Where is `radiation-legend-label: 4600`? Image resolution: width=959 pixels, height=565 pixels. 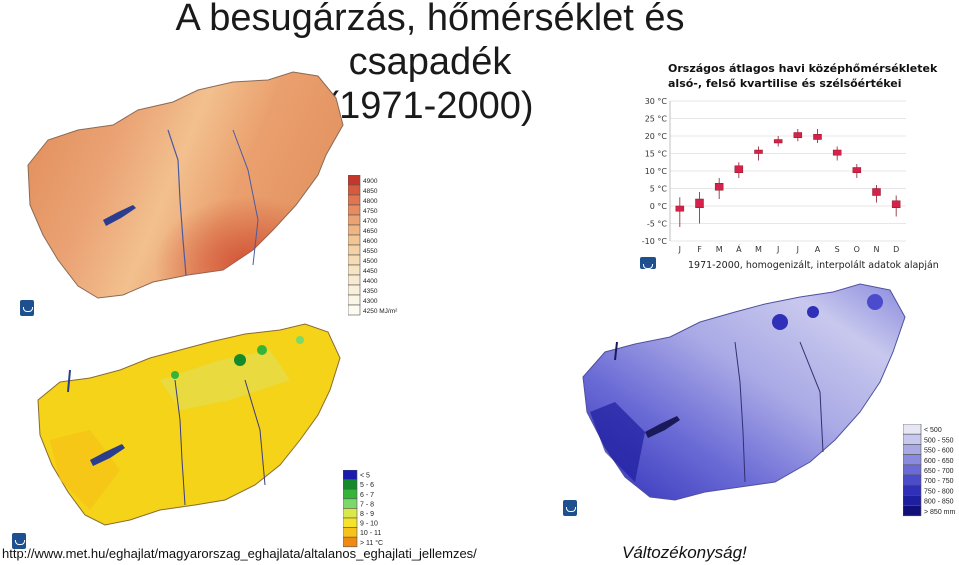
radiation-legend-label: 4600 is located at coordinates (370, 241).